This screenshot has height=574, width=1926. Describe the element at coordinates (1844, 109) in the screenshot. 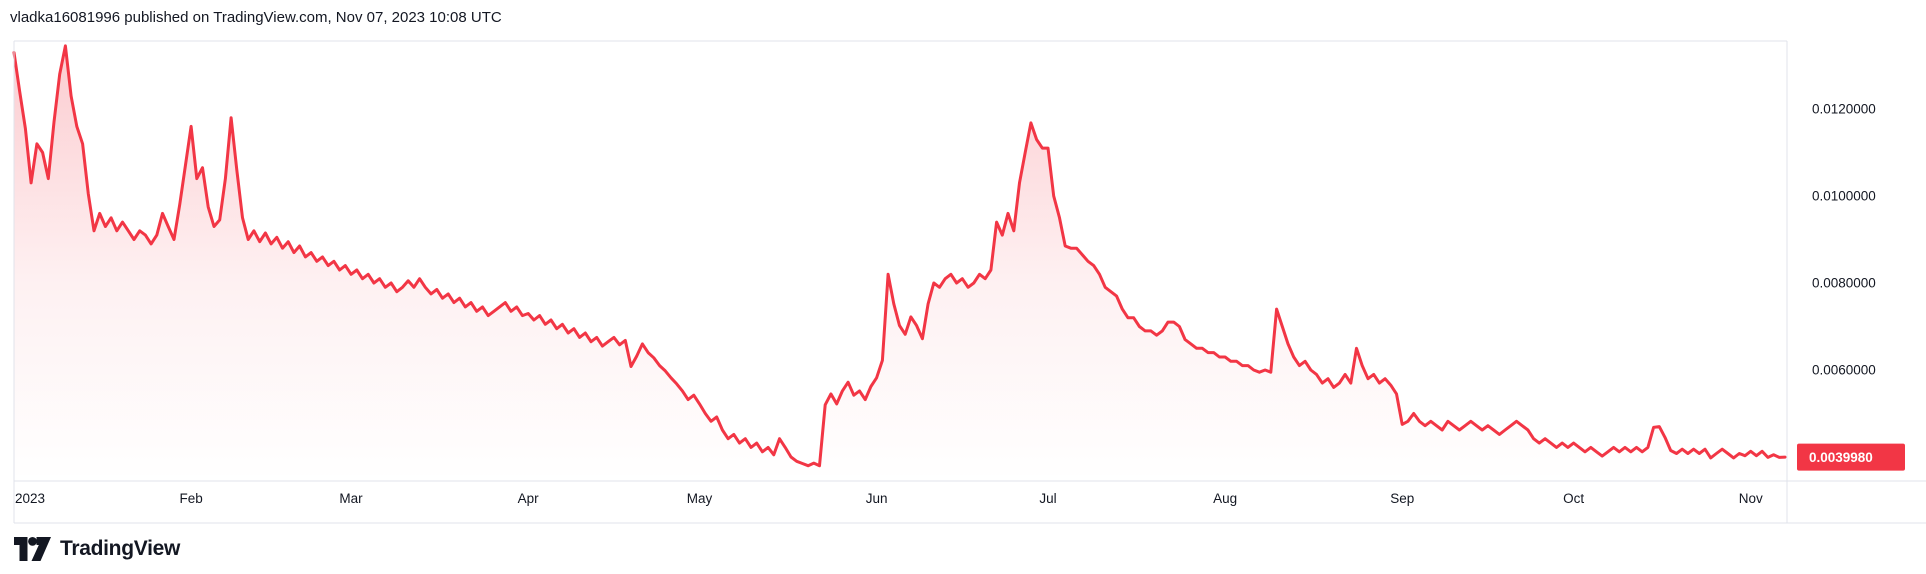

I see `y-axis-label-0.0120000: 0.0120000` at that location.